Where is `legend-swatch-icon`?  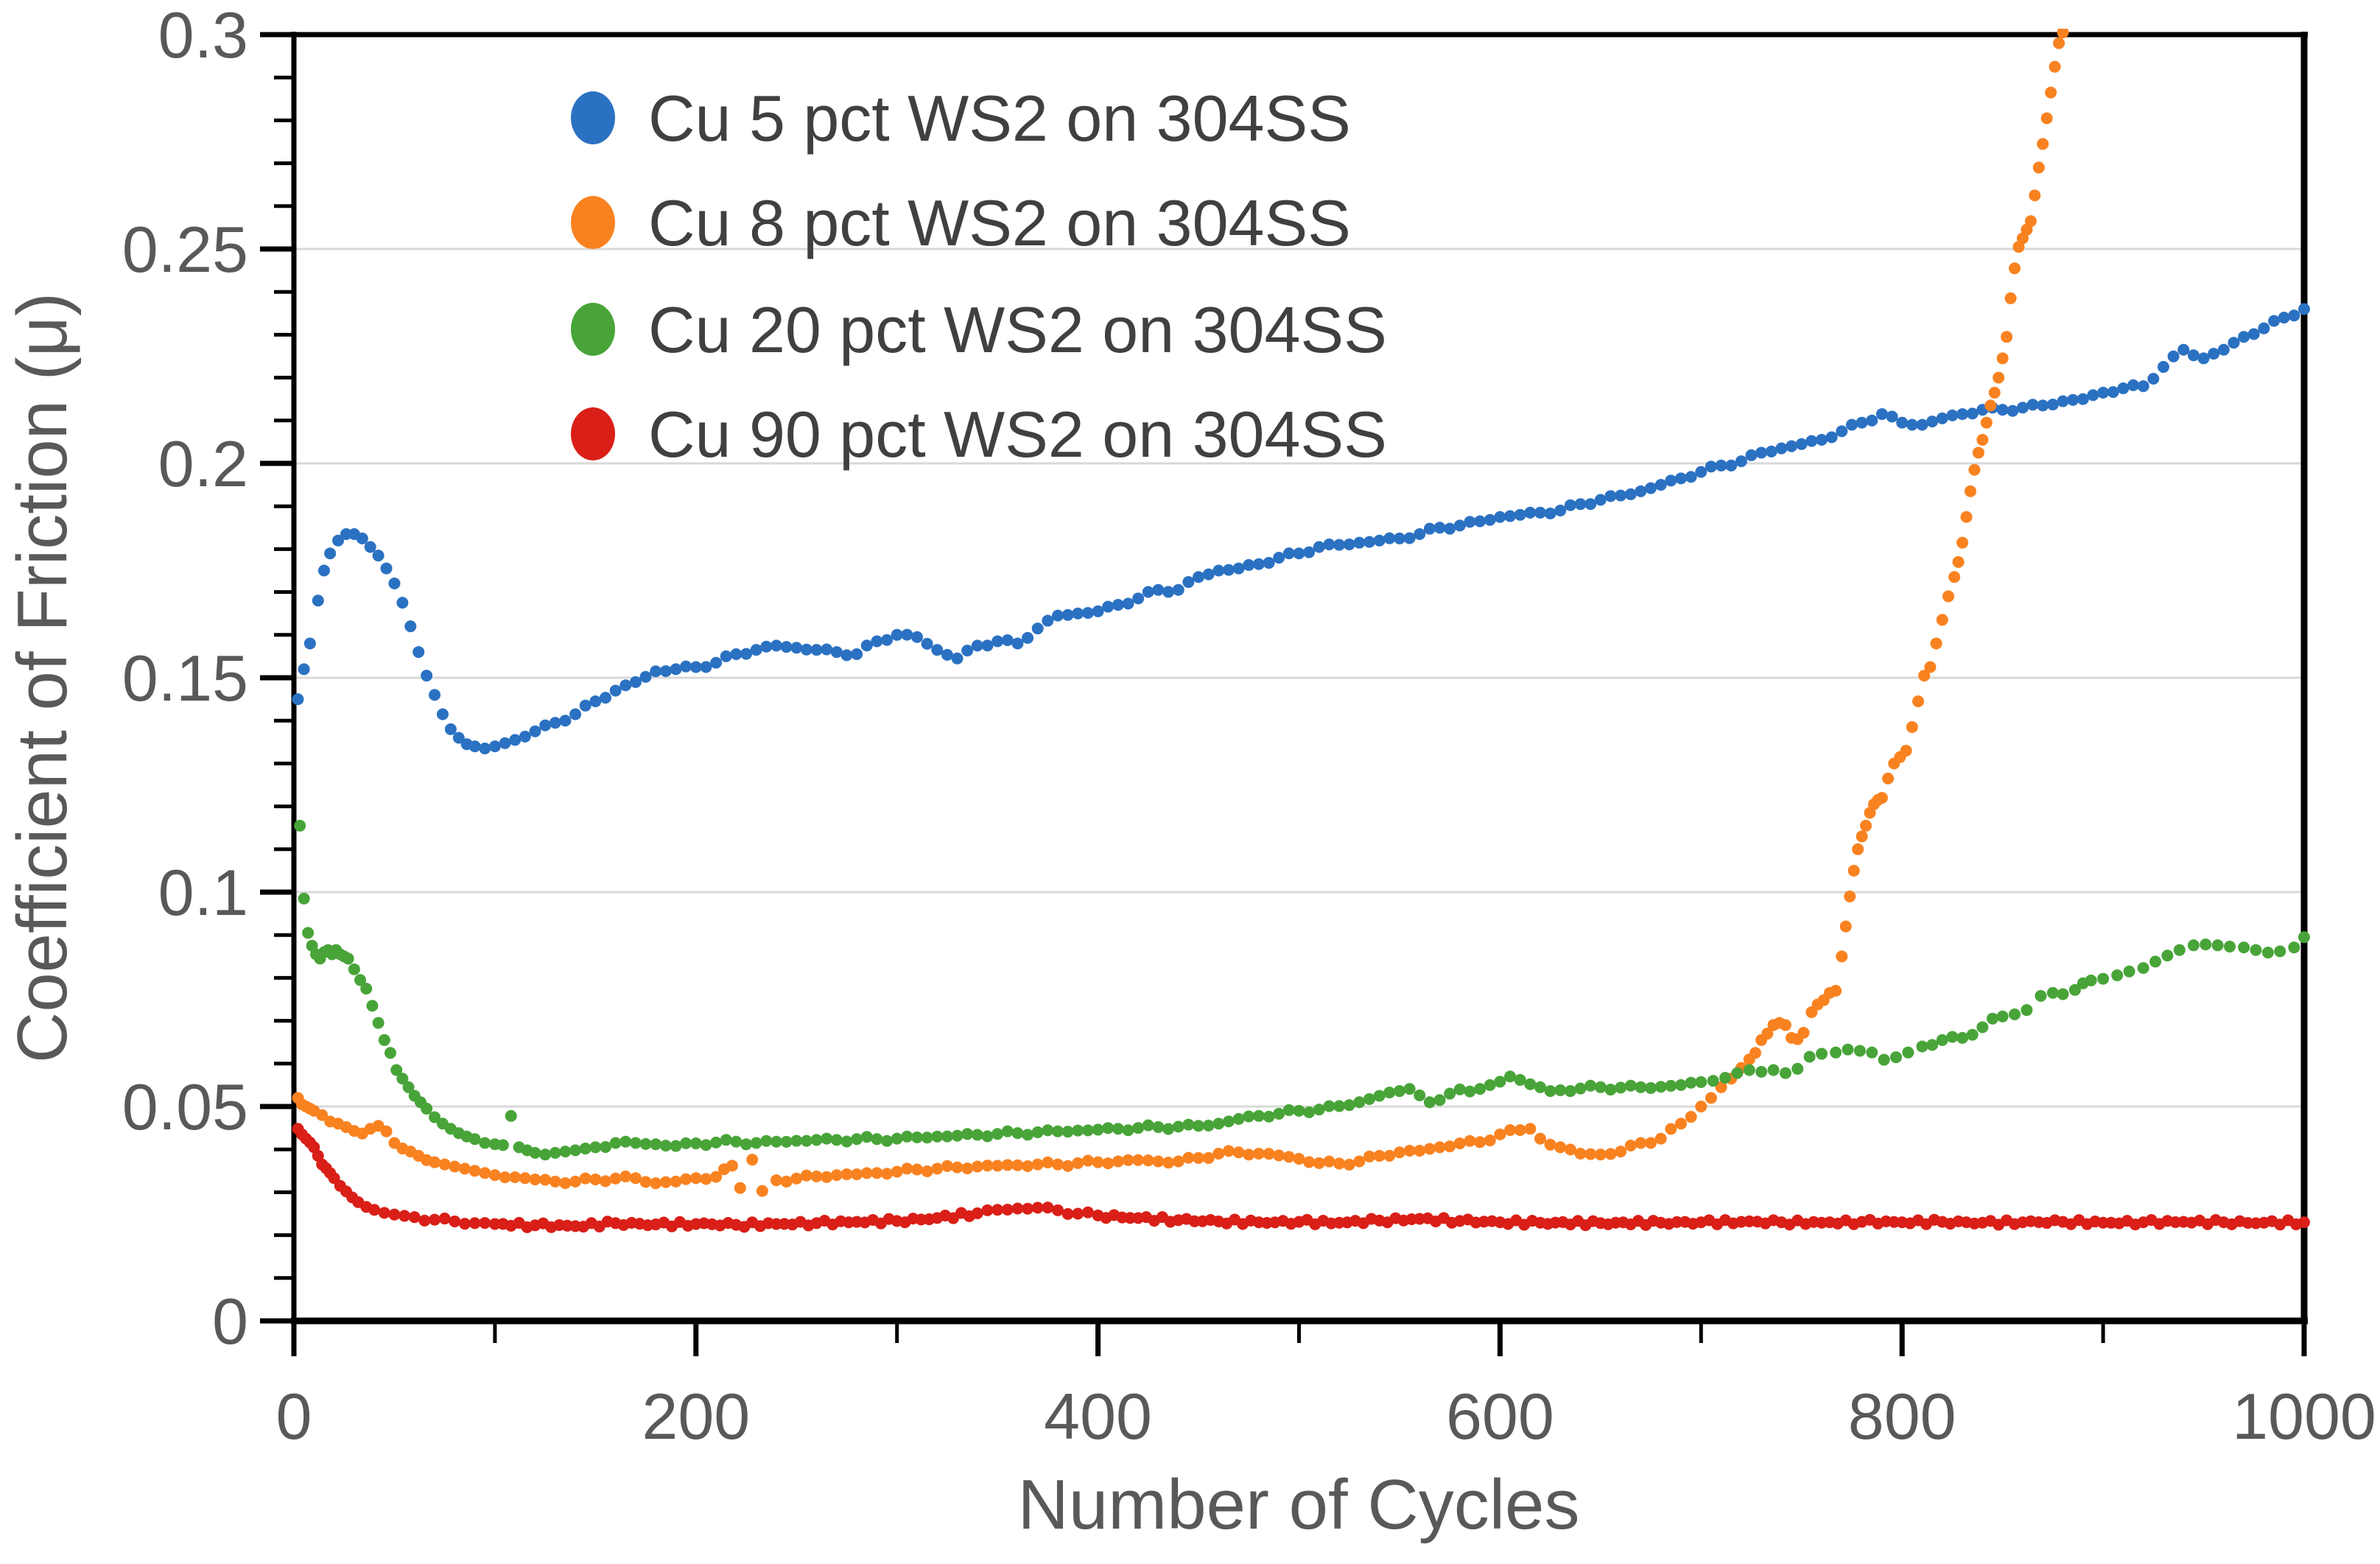
legend-swatch-icon is located at coordinates (593, 223).